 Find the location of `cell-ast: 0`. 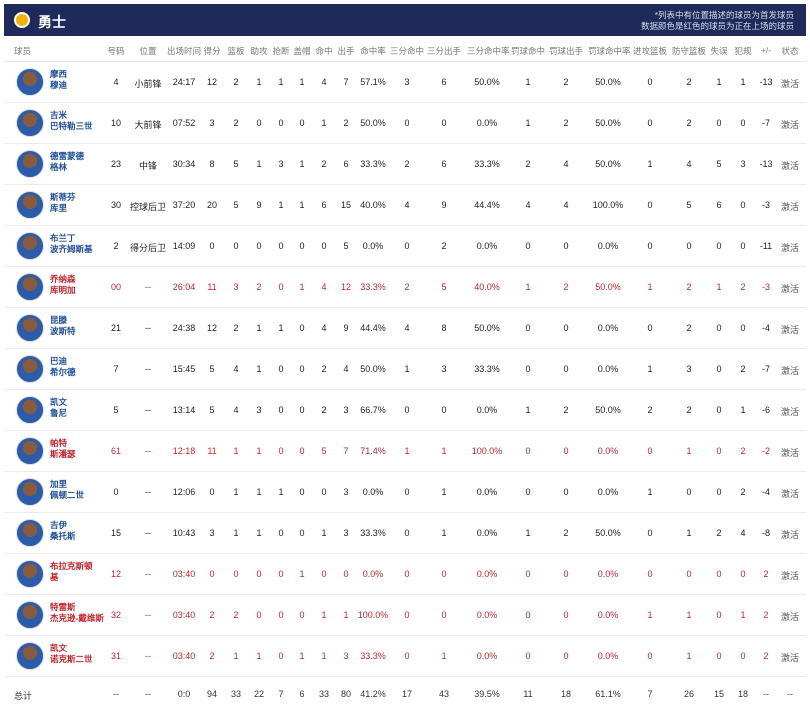

cell-ast: 0 is located at coordinates (259, 615).